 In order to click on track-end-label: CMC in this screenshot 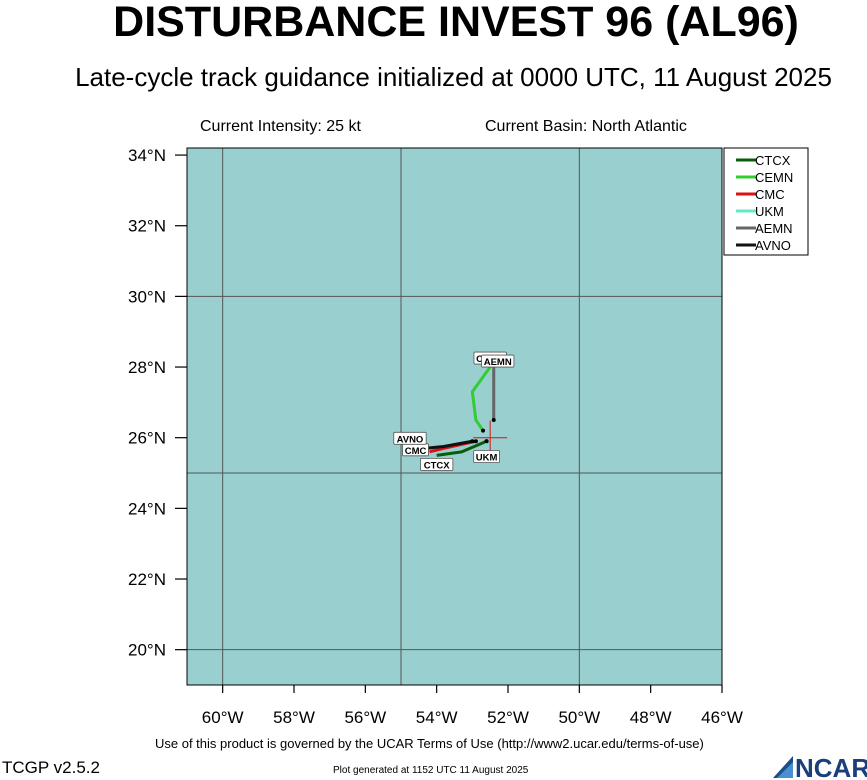, I will do `click(416, 451)`.